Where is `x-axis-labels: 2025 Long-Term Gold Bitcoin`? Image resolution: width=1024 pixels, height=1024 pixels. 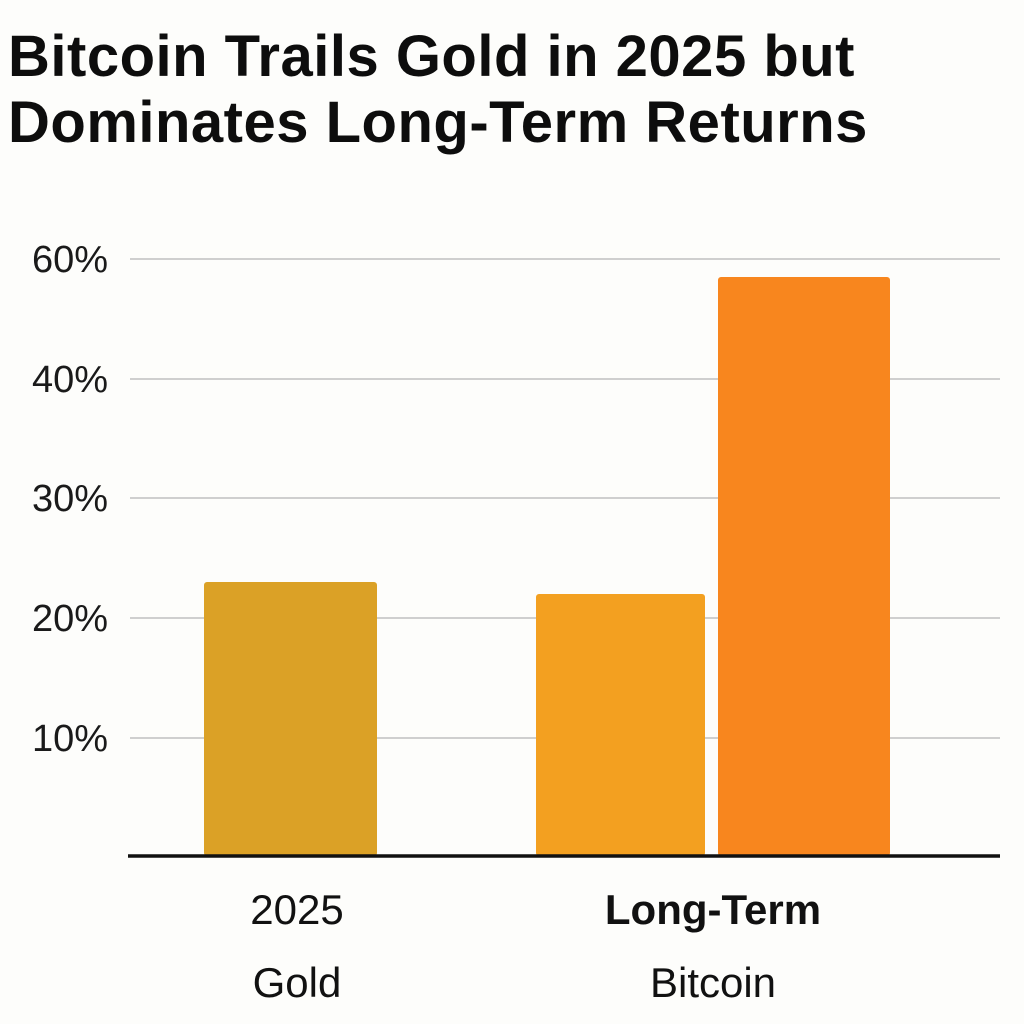
x-axis-labels: 2025 Long-Term Gold Bitcoin is located at coordinates (535, 946).